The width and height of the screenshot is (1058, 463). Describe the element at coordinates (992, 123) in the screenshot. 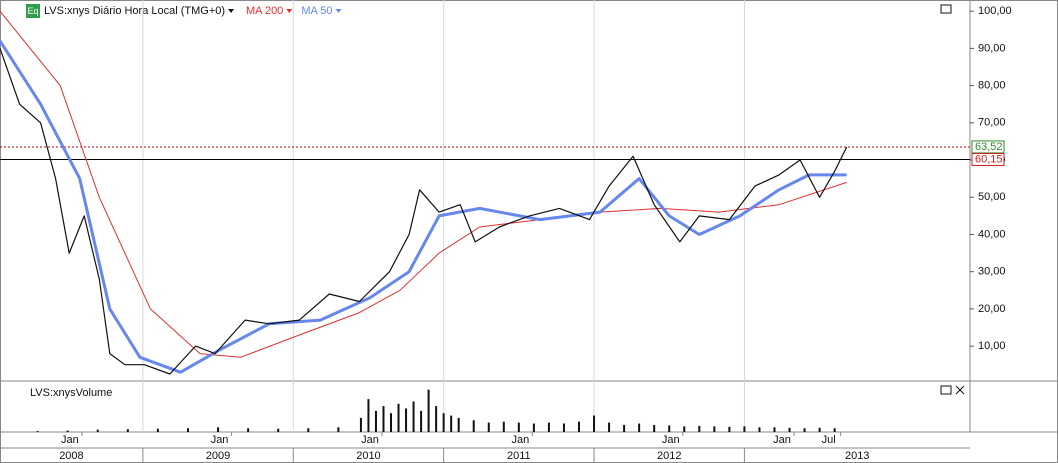

I see `y-tick-label: 70,00` at that location.